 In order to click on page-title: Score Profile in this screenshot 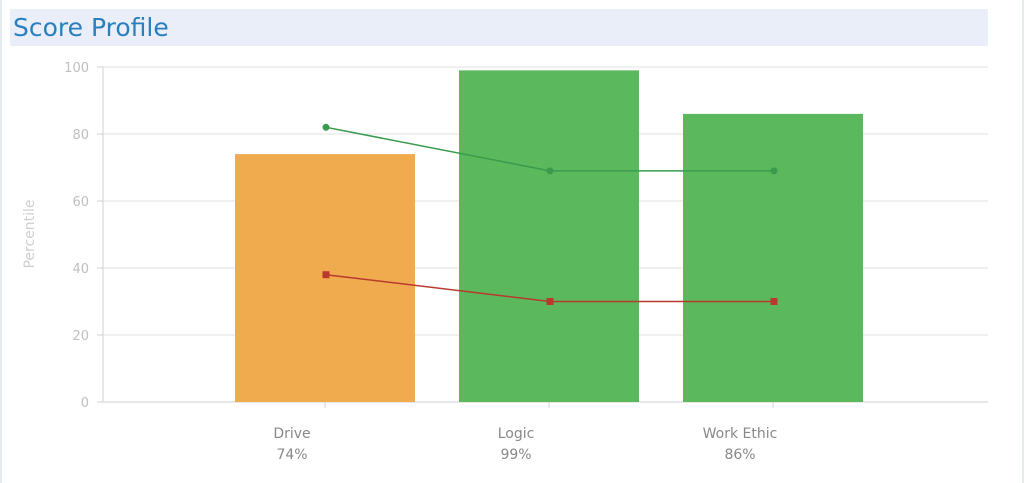, I will do `click(91, 27)`.